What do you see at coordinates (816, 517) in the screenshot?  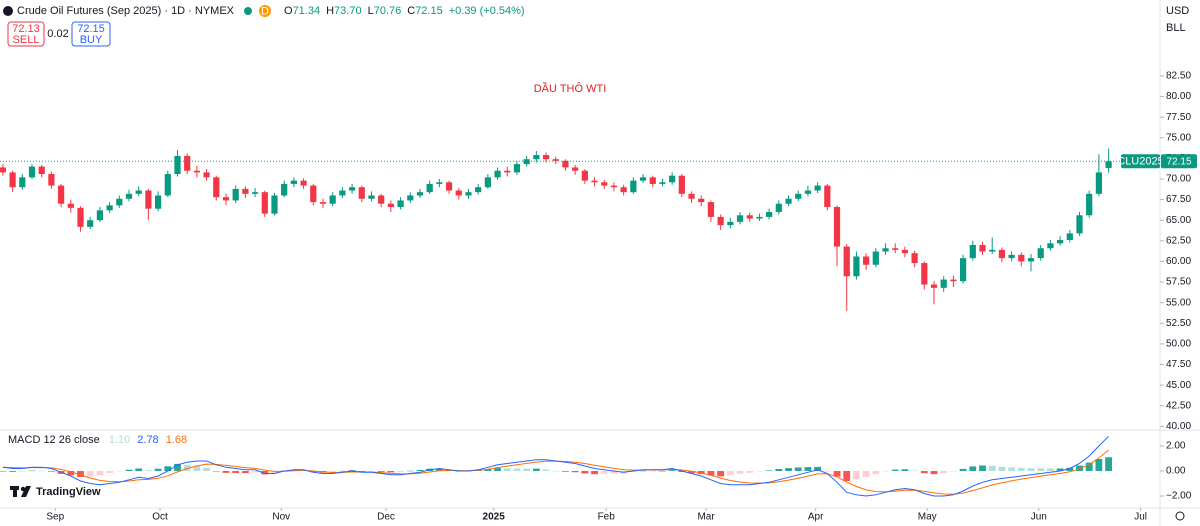 I see `x-tick-label: Apr` at bounding box center [816, 517].